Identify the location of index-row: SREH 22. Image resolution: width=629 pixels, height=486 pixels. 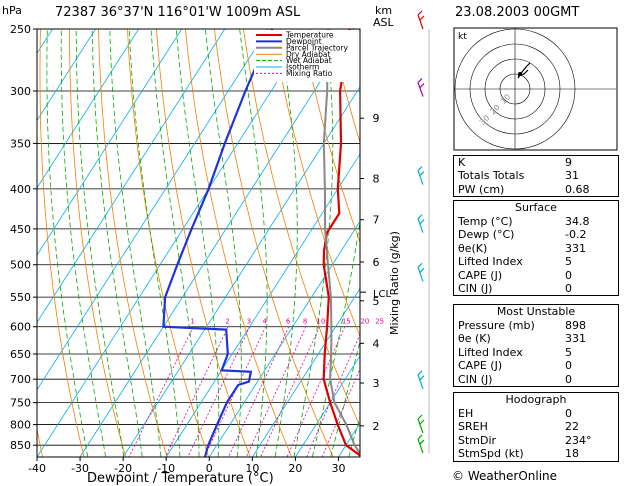
(536, 426).